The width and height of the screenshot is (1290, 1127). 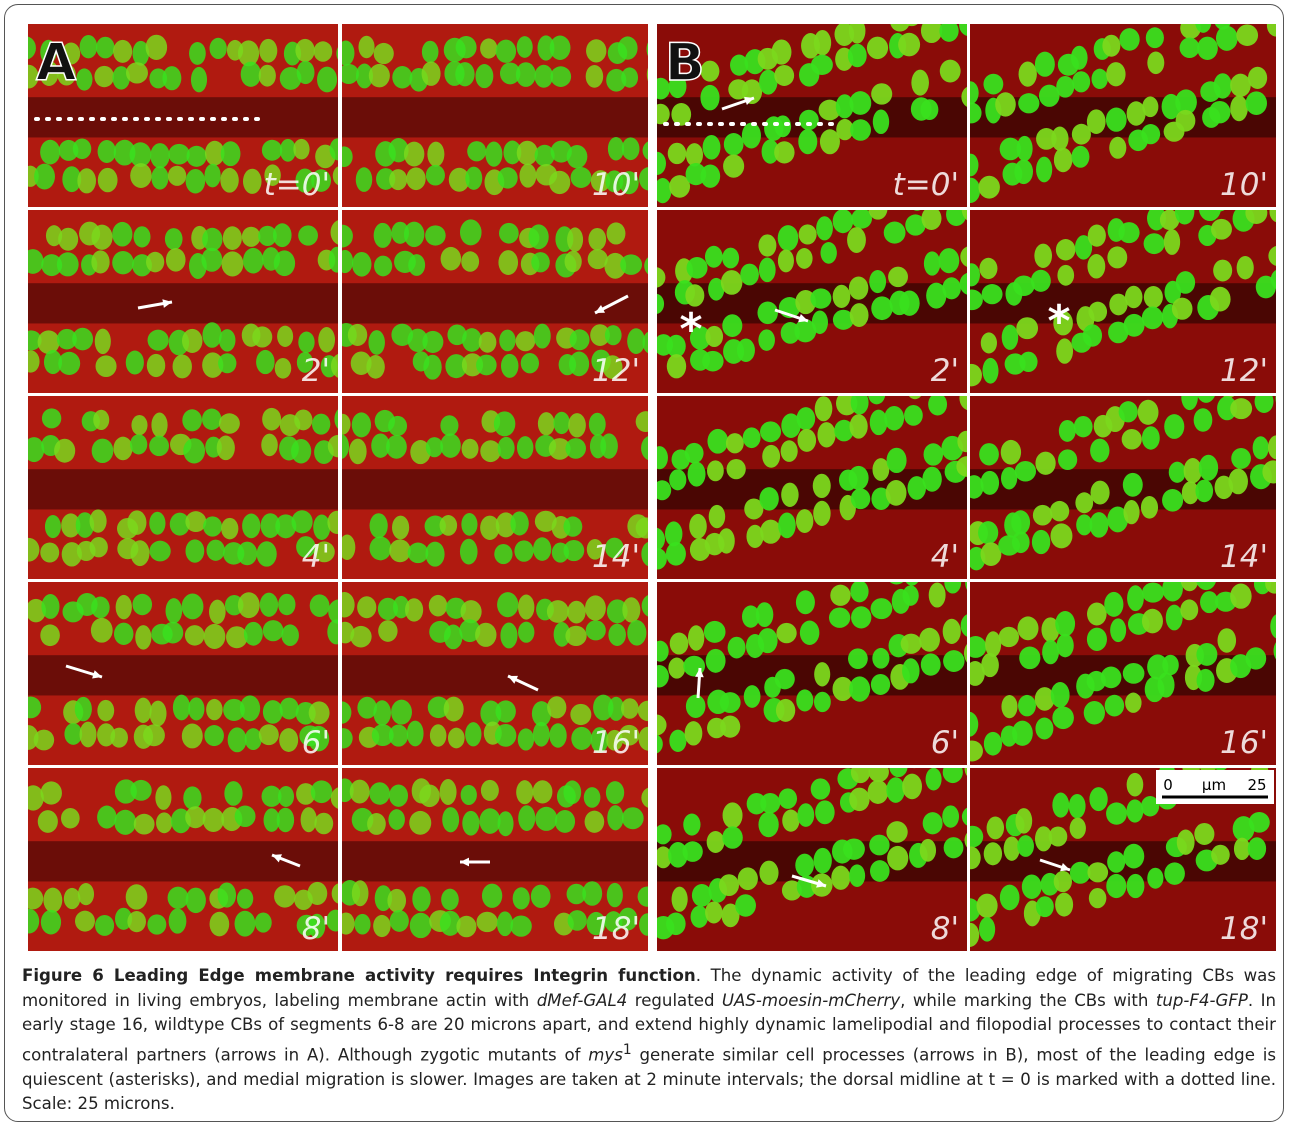 I want to click on tile-content: 2', so click(x=183, y=301).